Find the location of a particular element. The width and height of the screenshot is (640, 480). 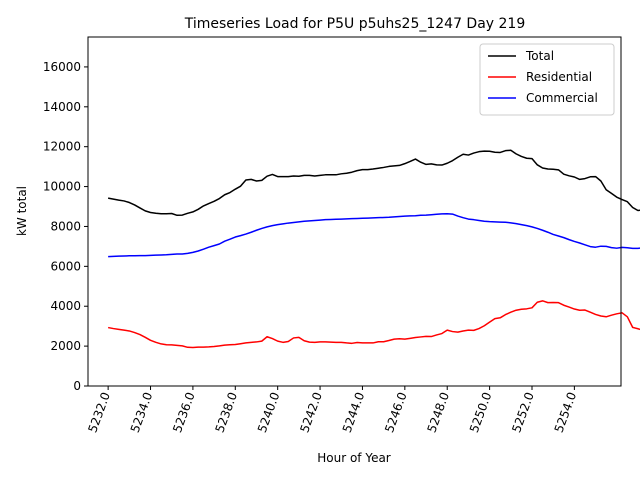

legend: Total Residential Commercial is located at coordinates (547, 79).